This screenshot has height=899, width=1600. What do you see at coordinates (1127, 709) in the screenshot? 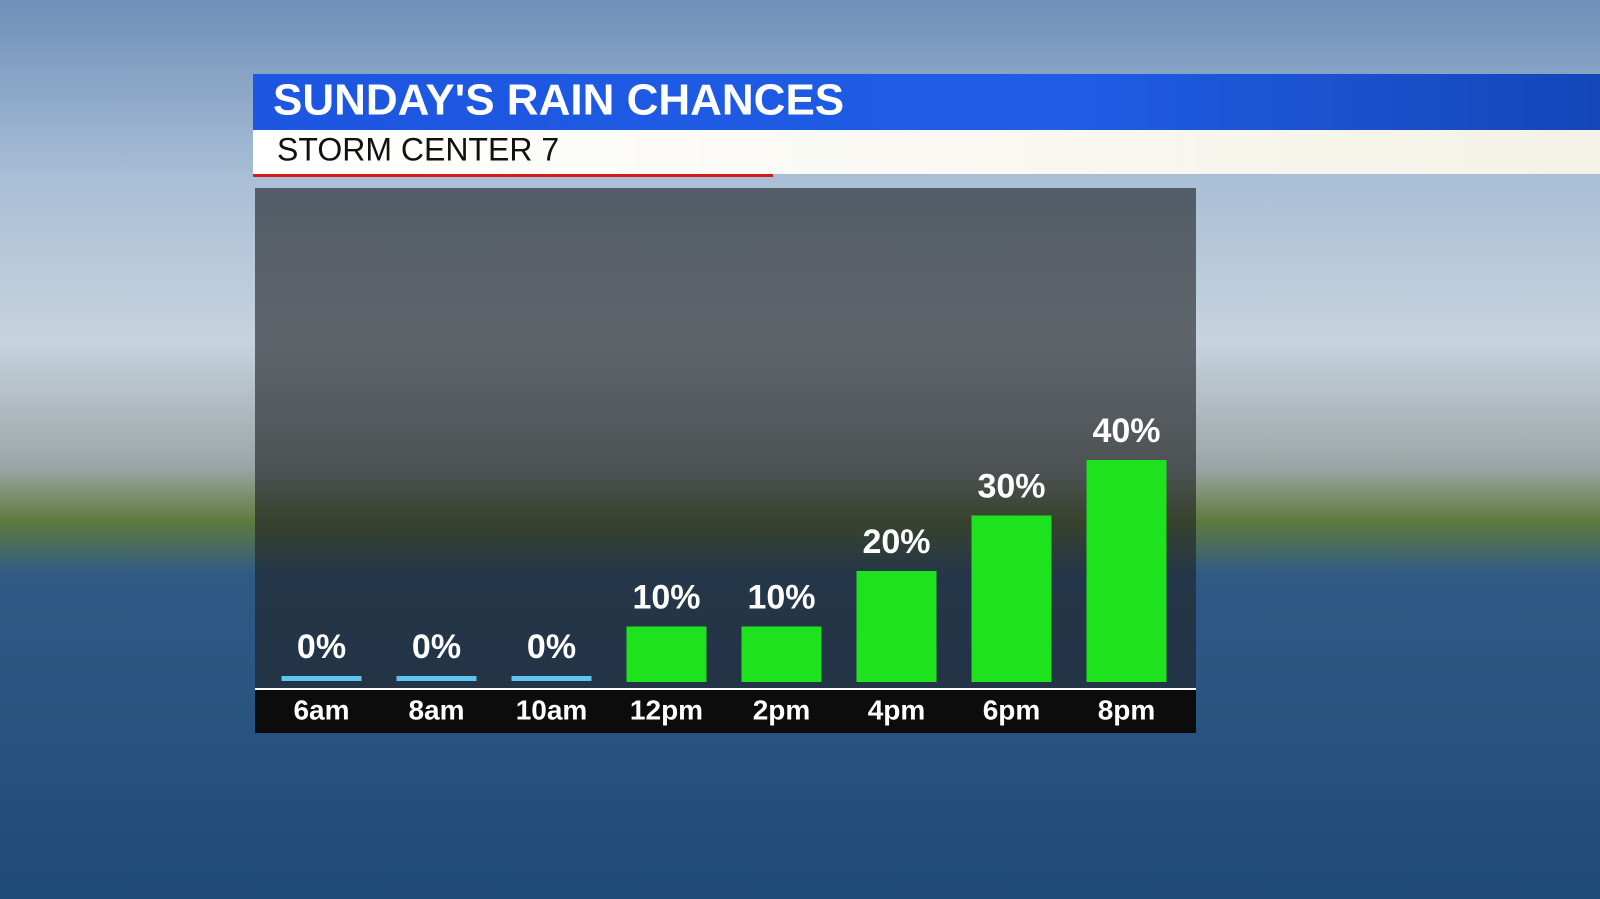
I see `x-tick-label: 8pm` at bounding box center [1127, 709].